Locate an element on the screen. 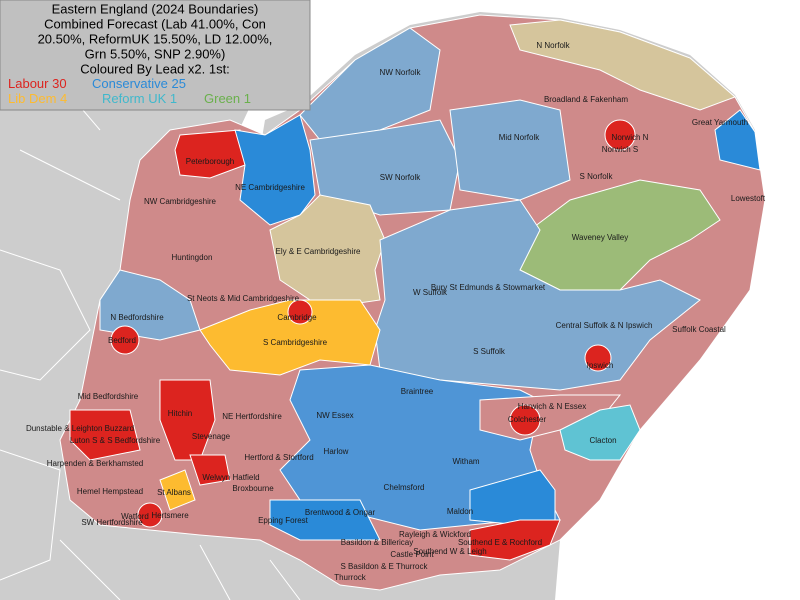  constituency-label: Central Suffolk & N Ipswich is located at coordinates (604, 325).